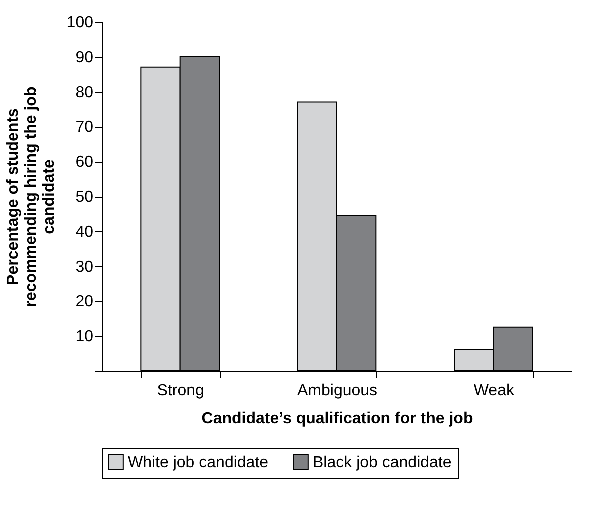  I want to click on y-tick-label: 40, so click(85, 232).